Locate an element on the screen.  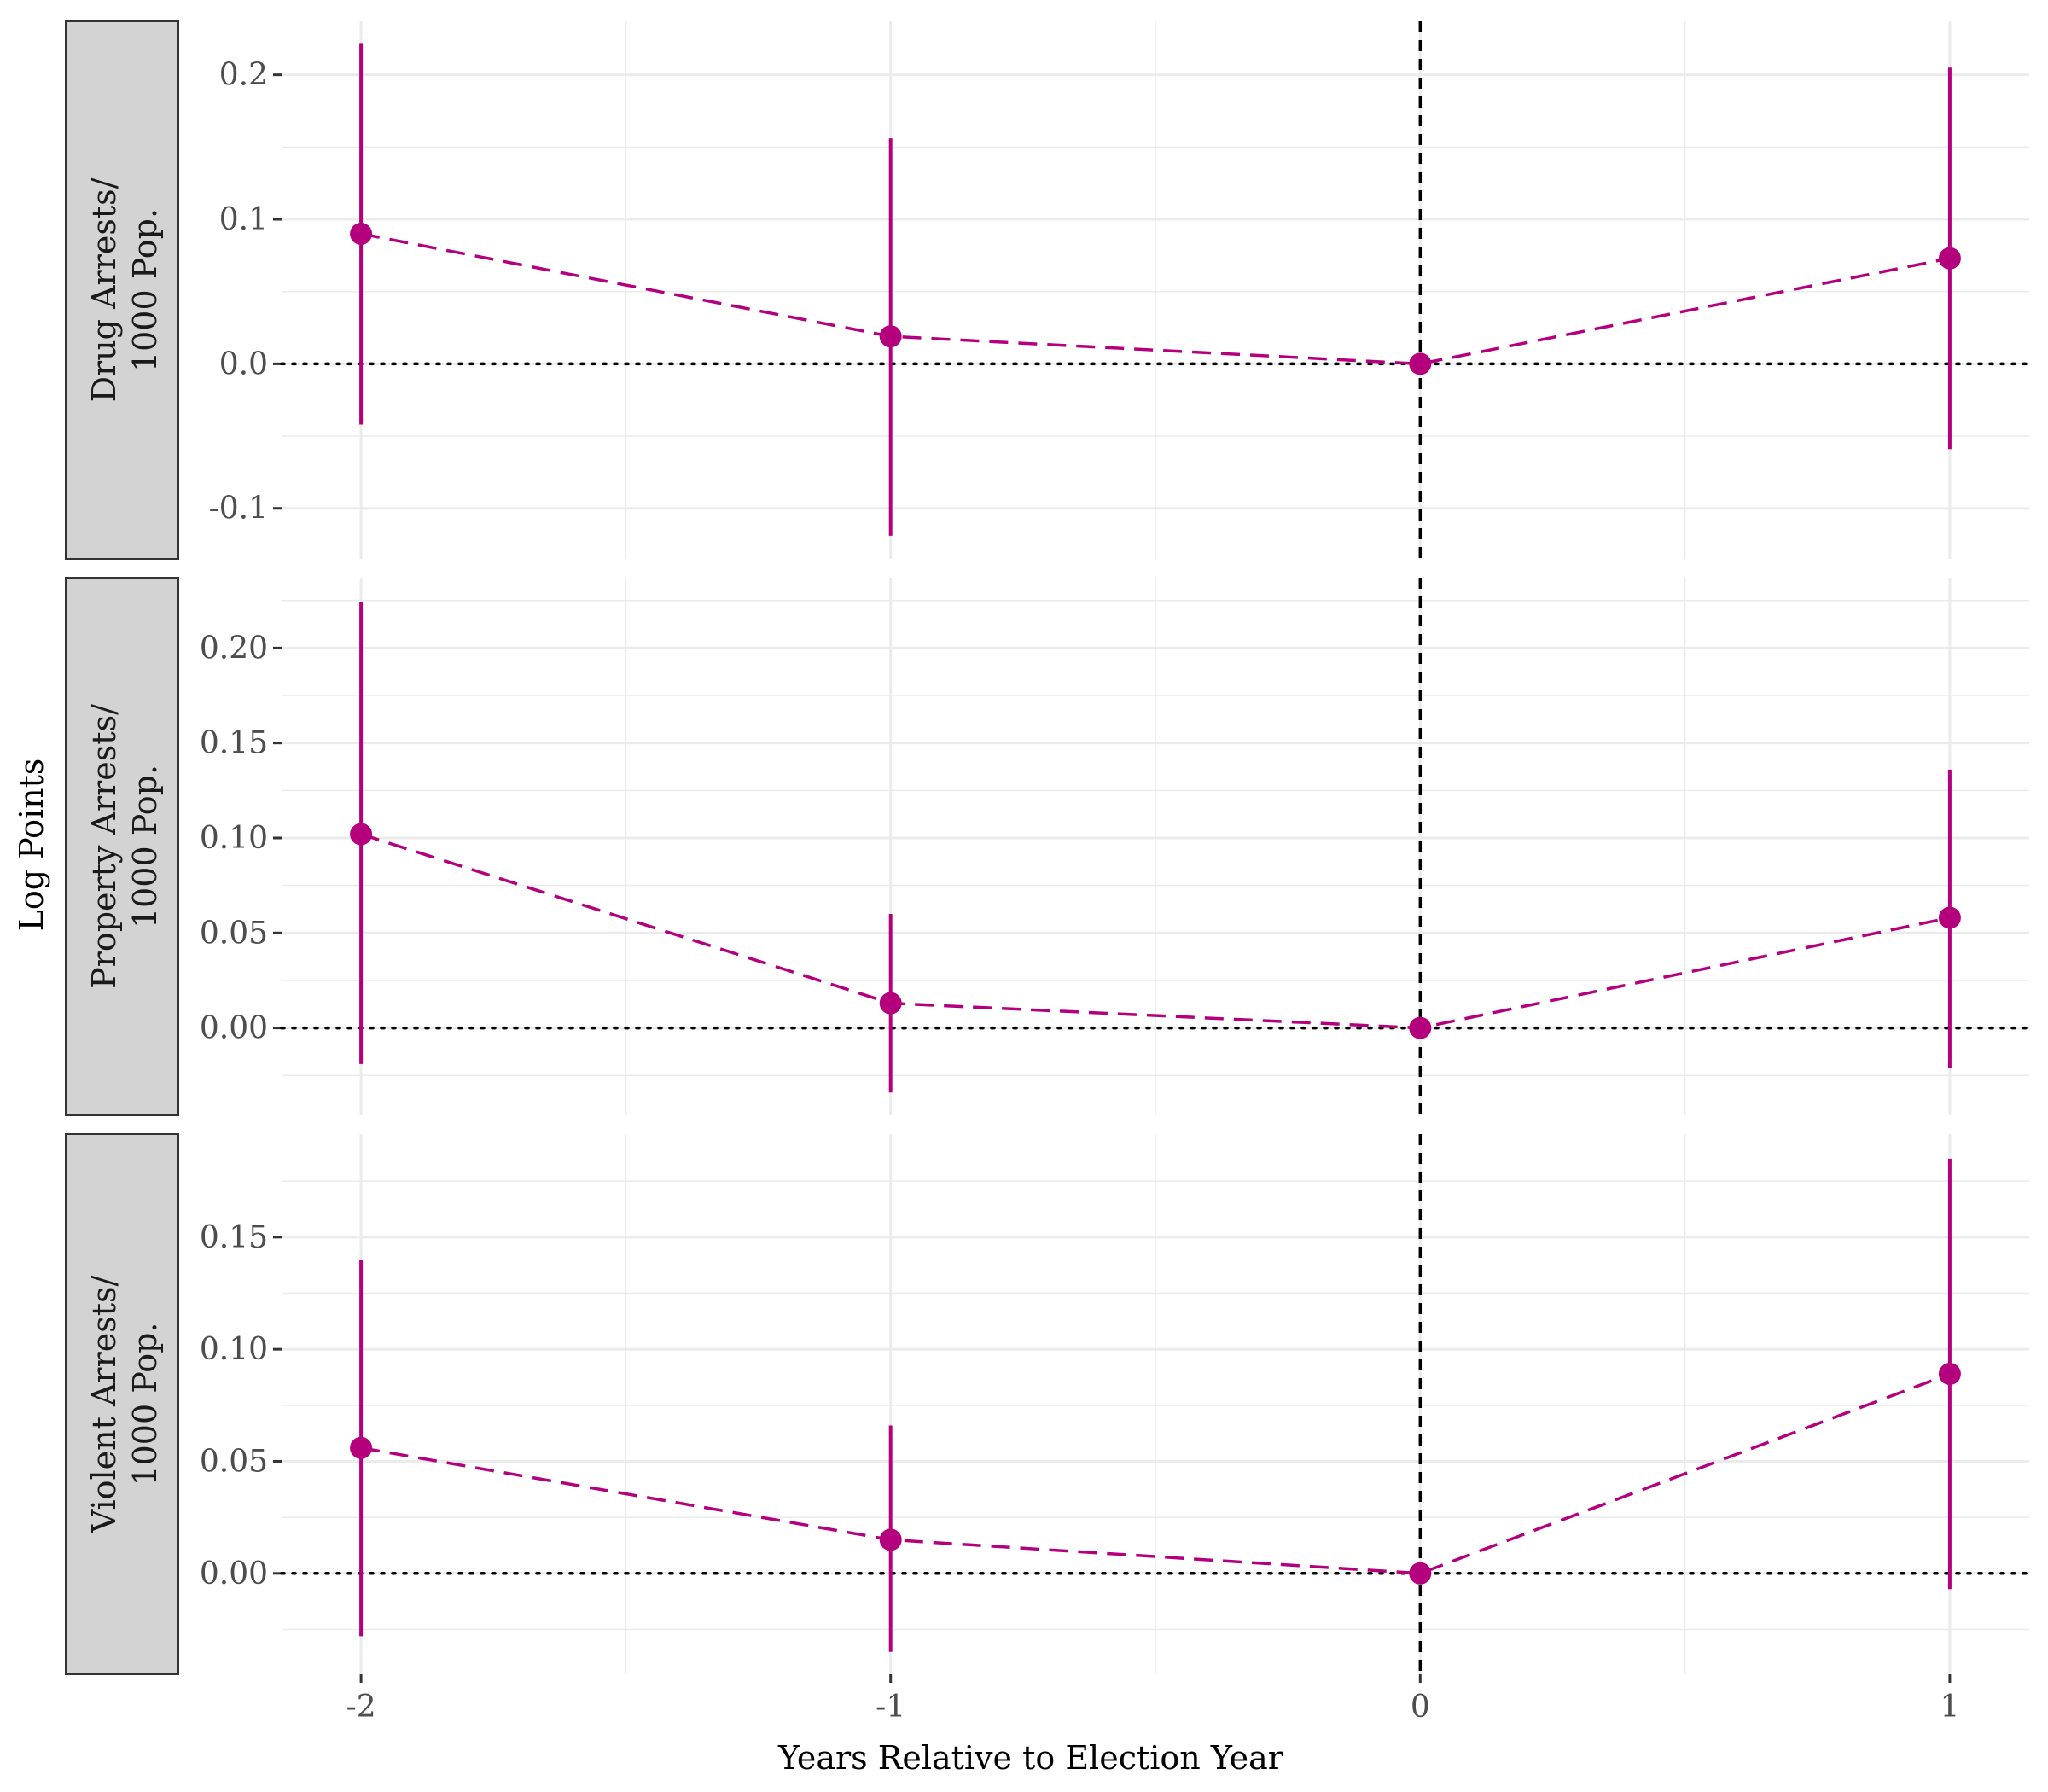
y-tick-label: 0.20 is located at coordinates (234, 648).